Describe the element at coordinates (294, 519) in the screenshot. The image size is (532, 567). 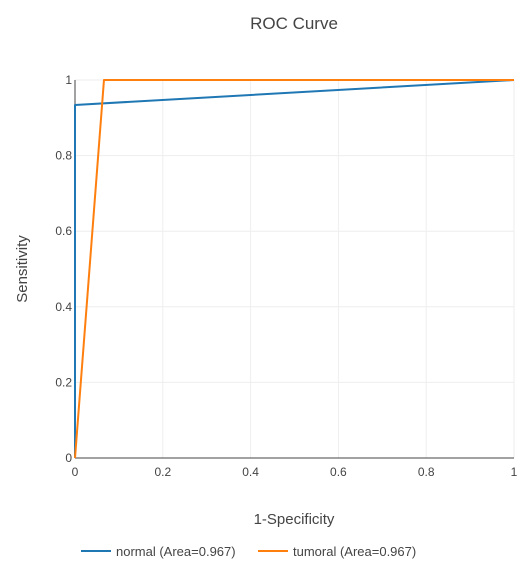
I see `x-axis-label: 1-Specificity` at that location.